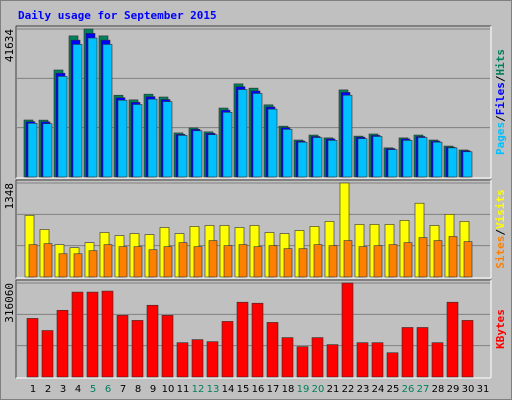 Image resolution: width=512 pixels, height=400 pixels. Describe the element at coordinates (153, 389) in the screenshot. I see `x-tick-label: 9` at that location.